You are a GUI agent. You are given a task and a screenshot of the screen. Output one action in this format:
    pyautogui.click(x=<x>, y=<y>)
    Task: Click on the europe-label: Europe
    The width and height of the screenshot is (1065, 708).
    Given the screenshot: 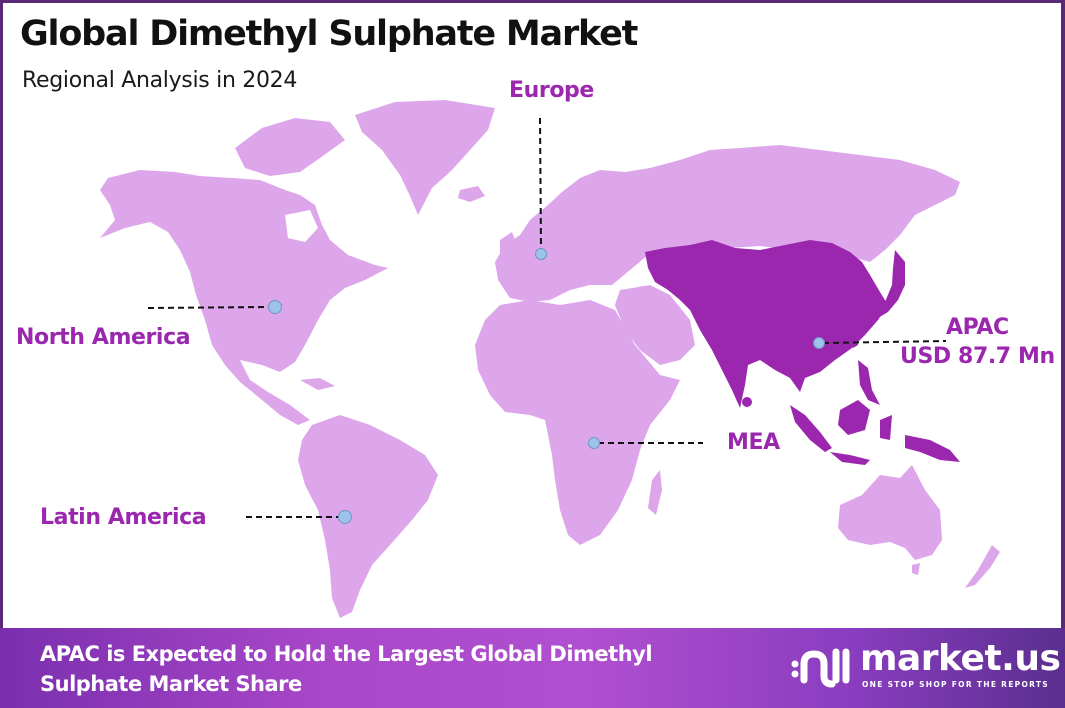 What is the action you would take?
    pyautogui.click(x=551, y=90)
    